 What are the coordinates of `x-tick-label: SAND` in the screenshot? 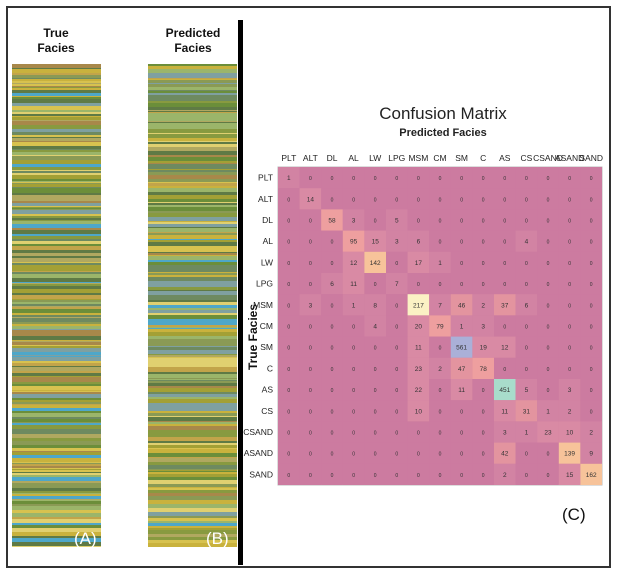 It's located at (591, 158).